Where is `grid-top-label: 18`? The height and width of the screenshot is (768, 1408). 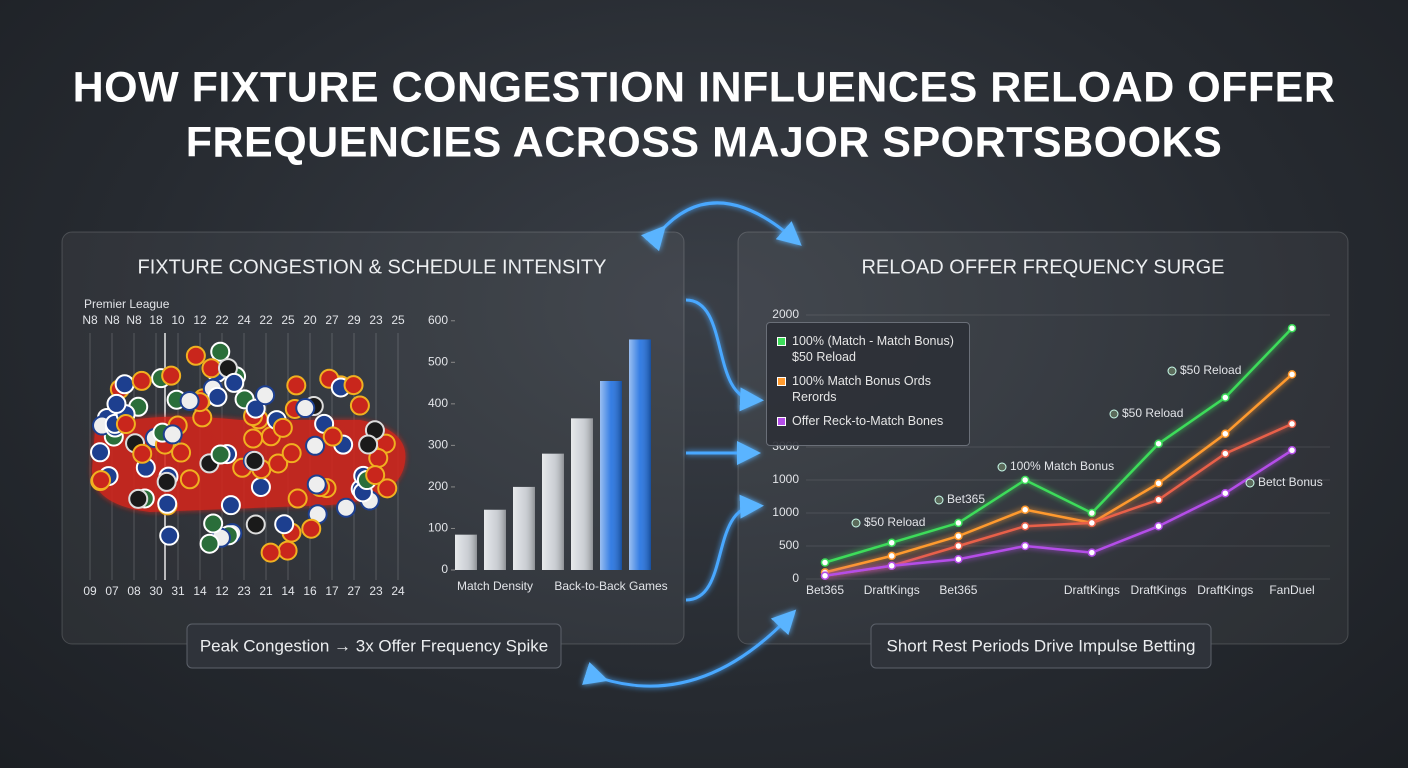 grid-top-label: 18 is located at coordinates (156, 320).